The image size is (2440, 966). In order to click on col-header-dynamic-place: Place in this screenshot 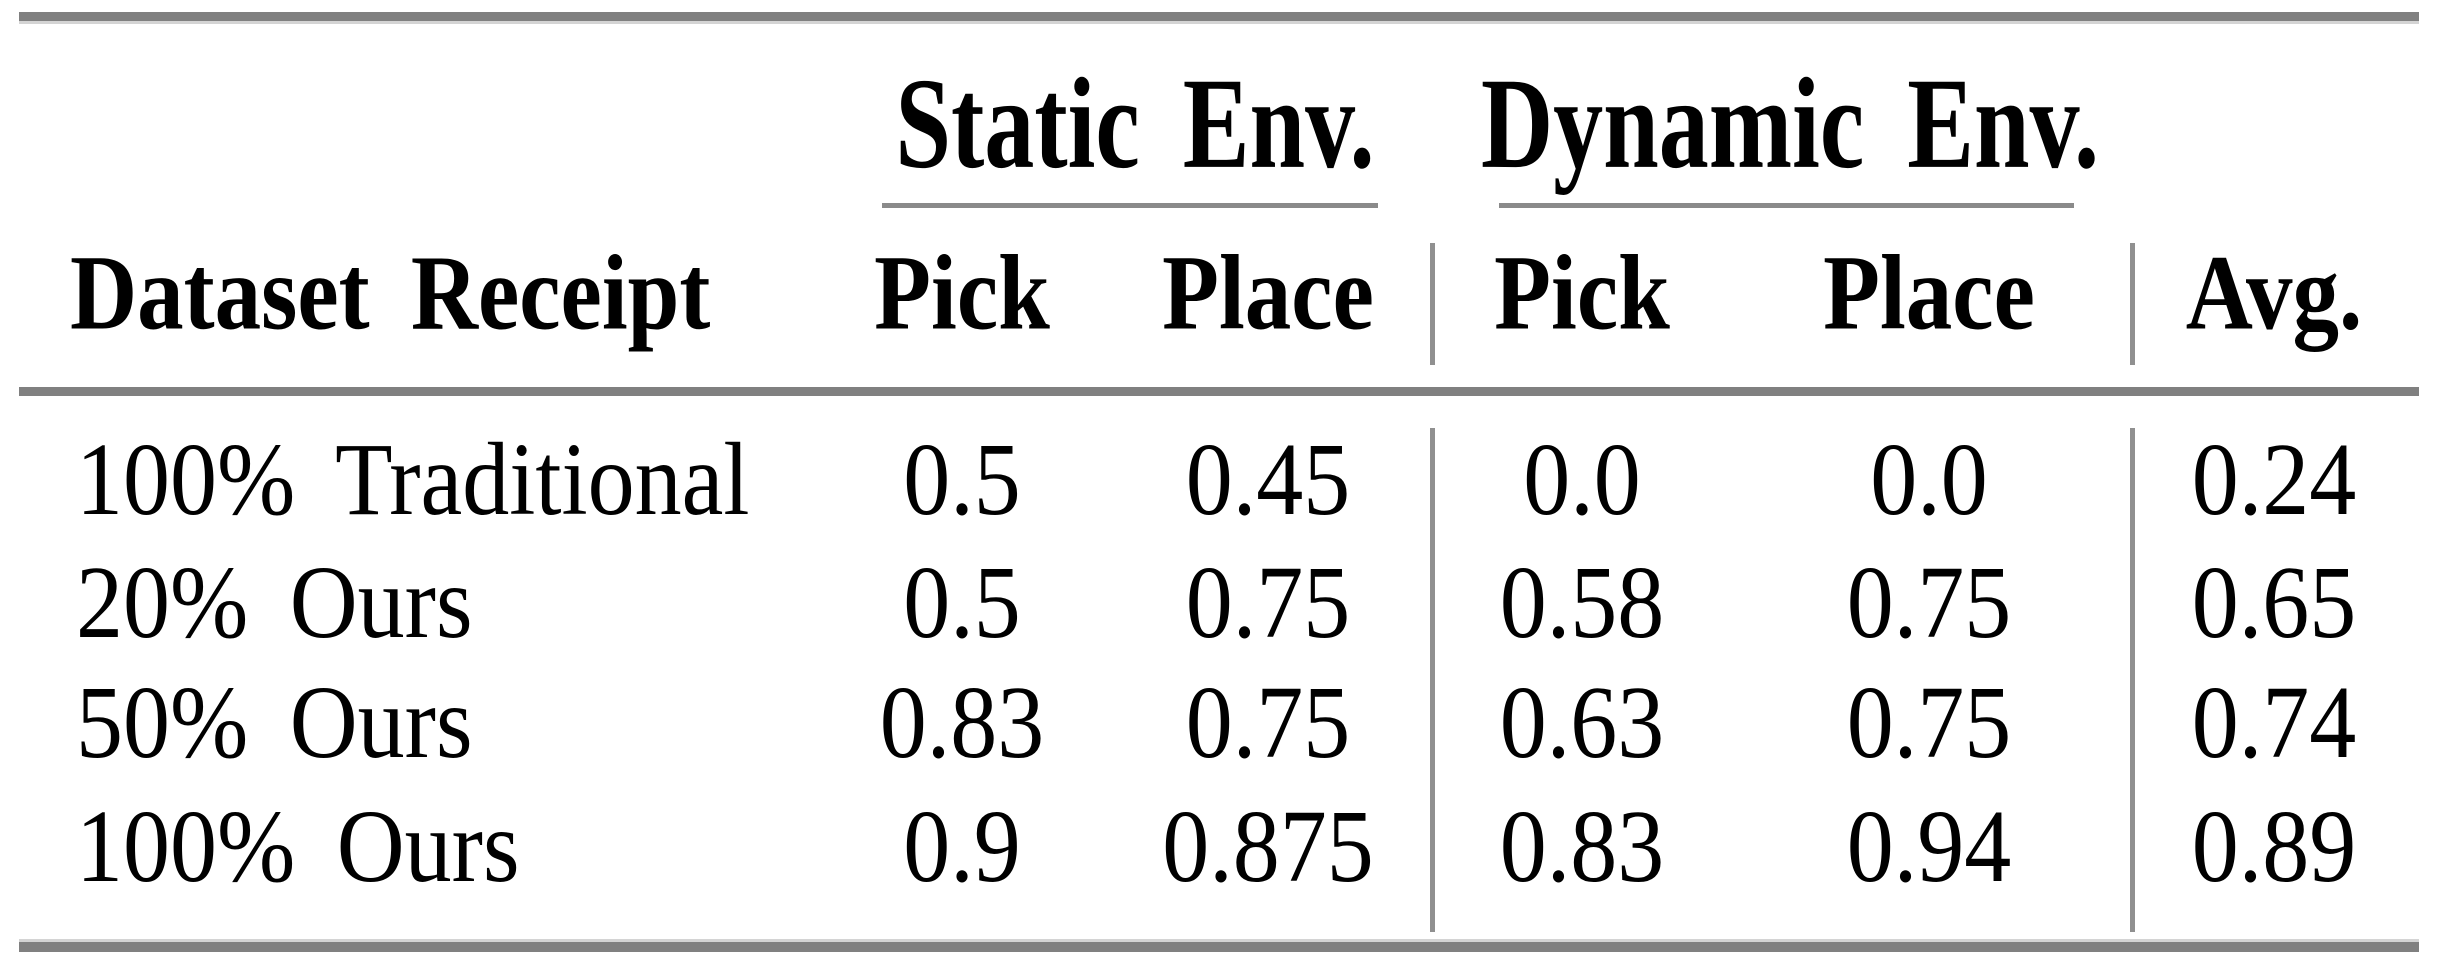, I will do `click(1929, 293)`.